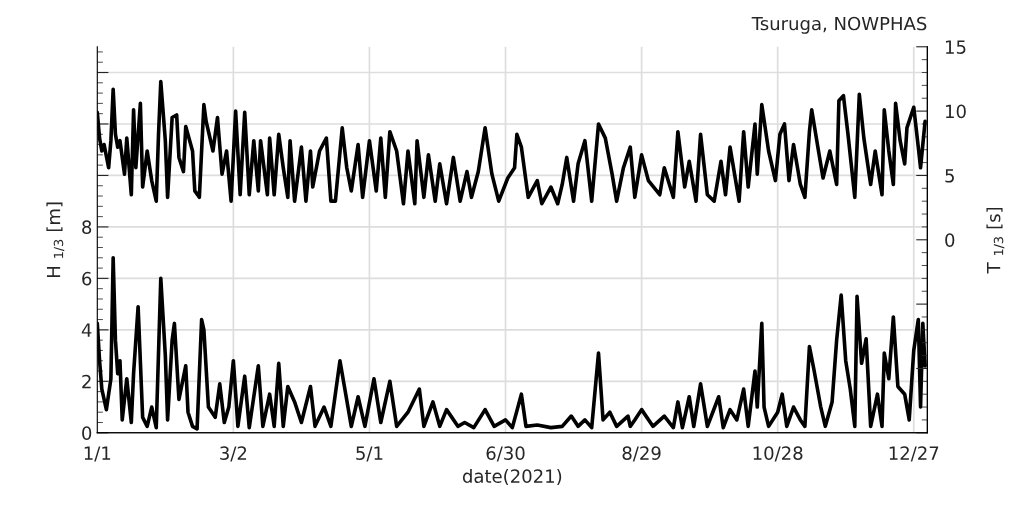 This screenshot has height=514, width=1035. Describe the element at coordinates (505, 454) in the screenshot. I see `x-tick-label: 6/30` at that location.